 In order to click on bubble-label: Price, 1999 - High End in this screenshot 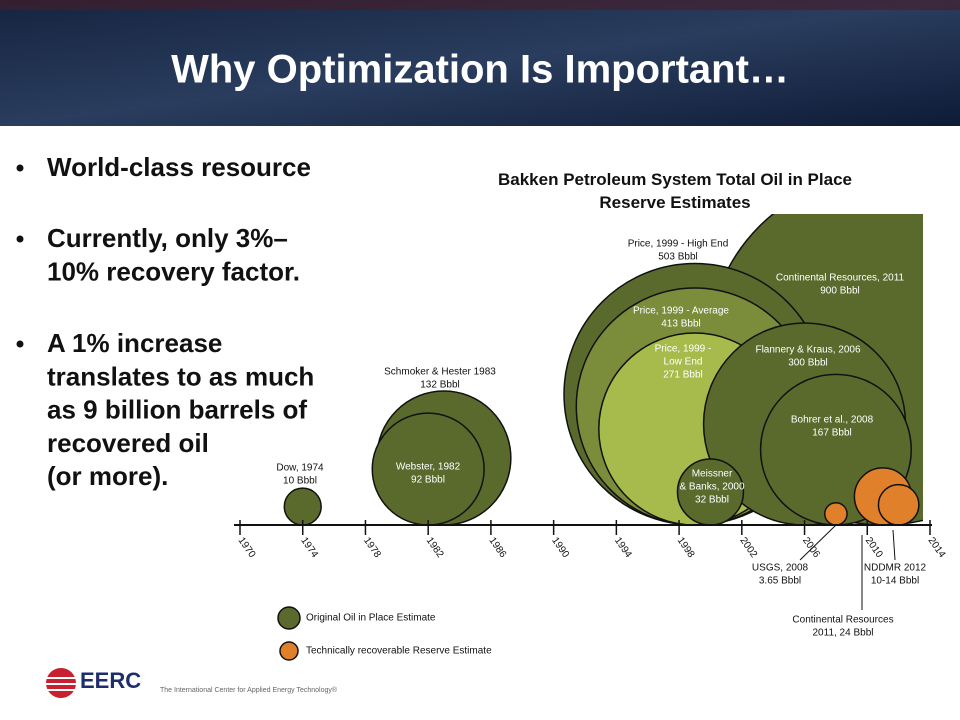, I will do `click(678, 244)`.